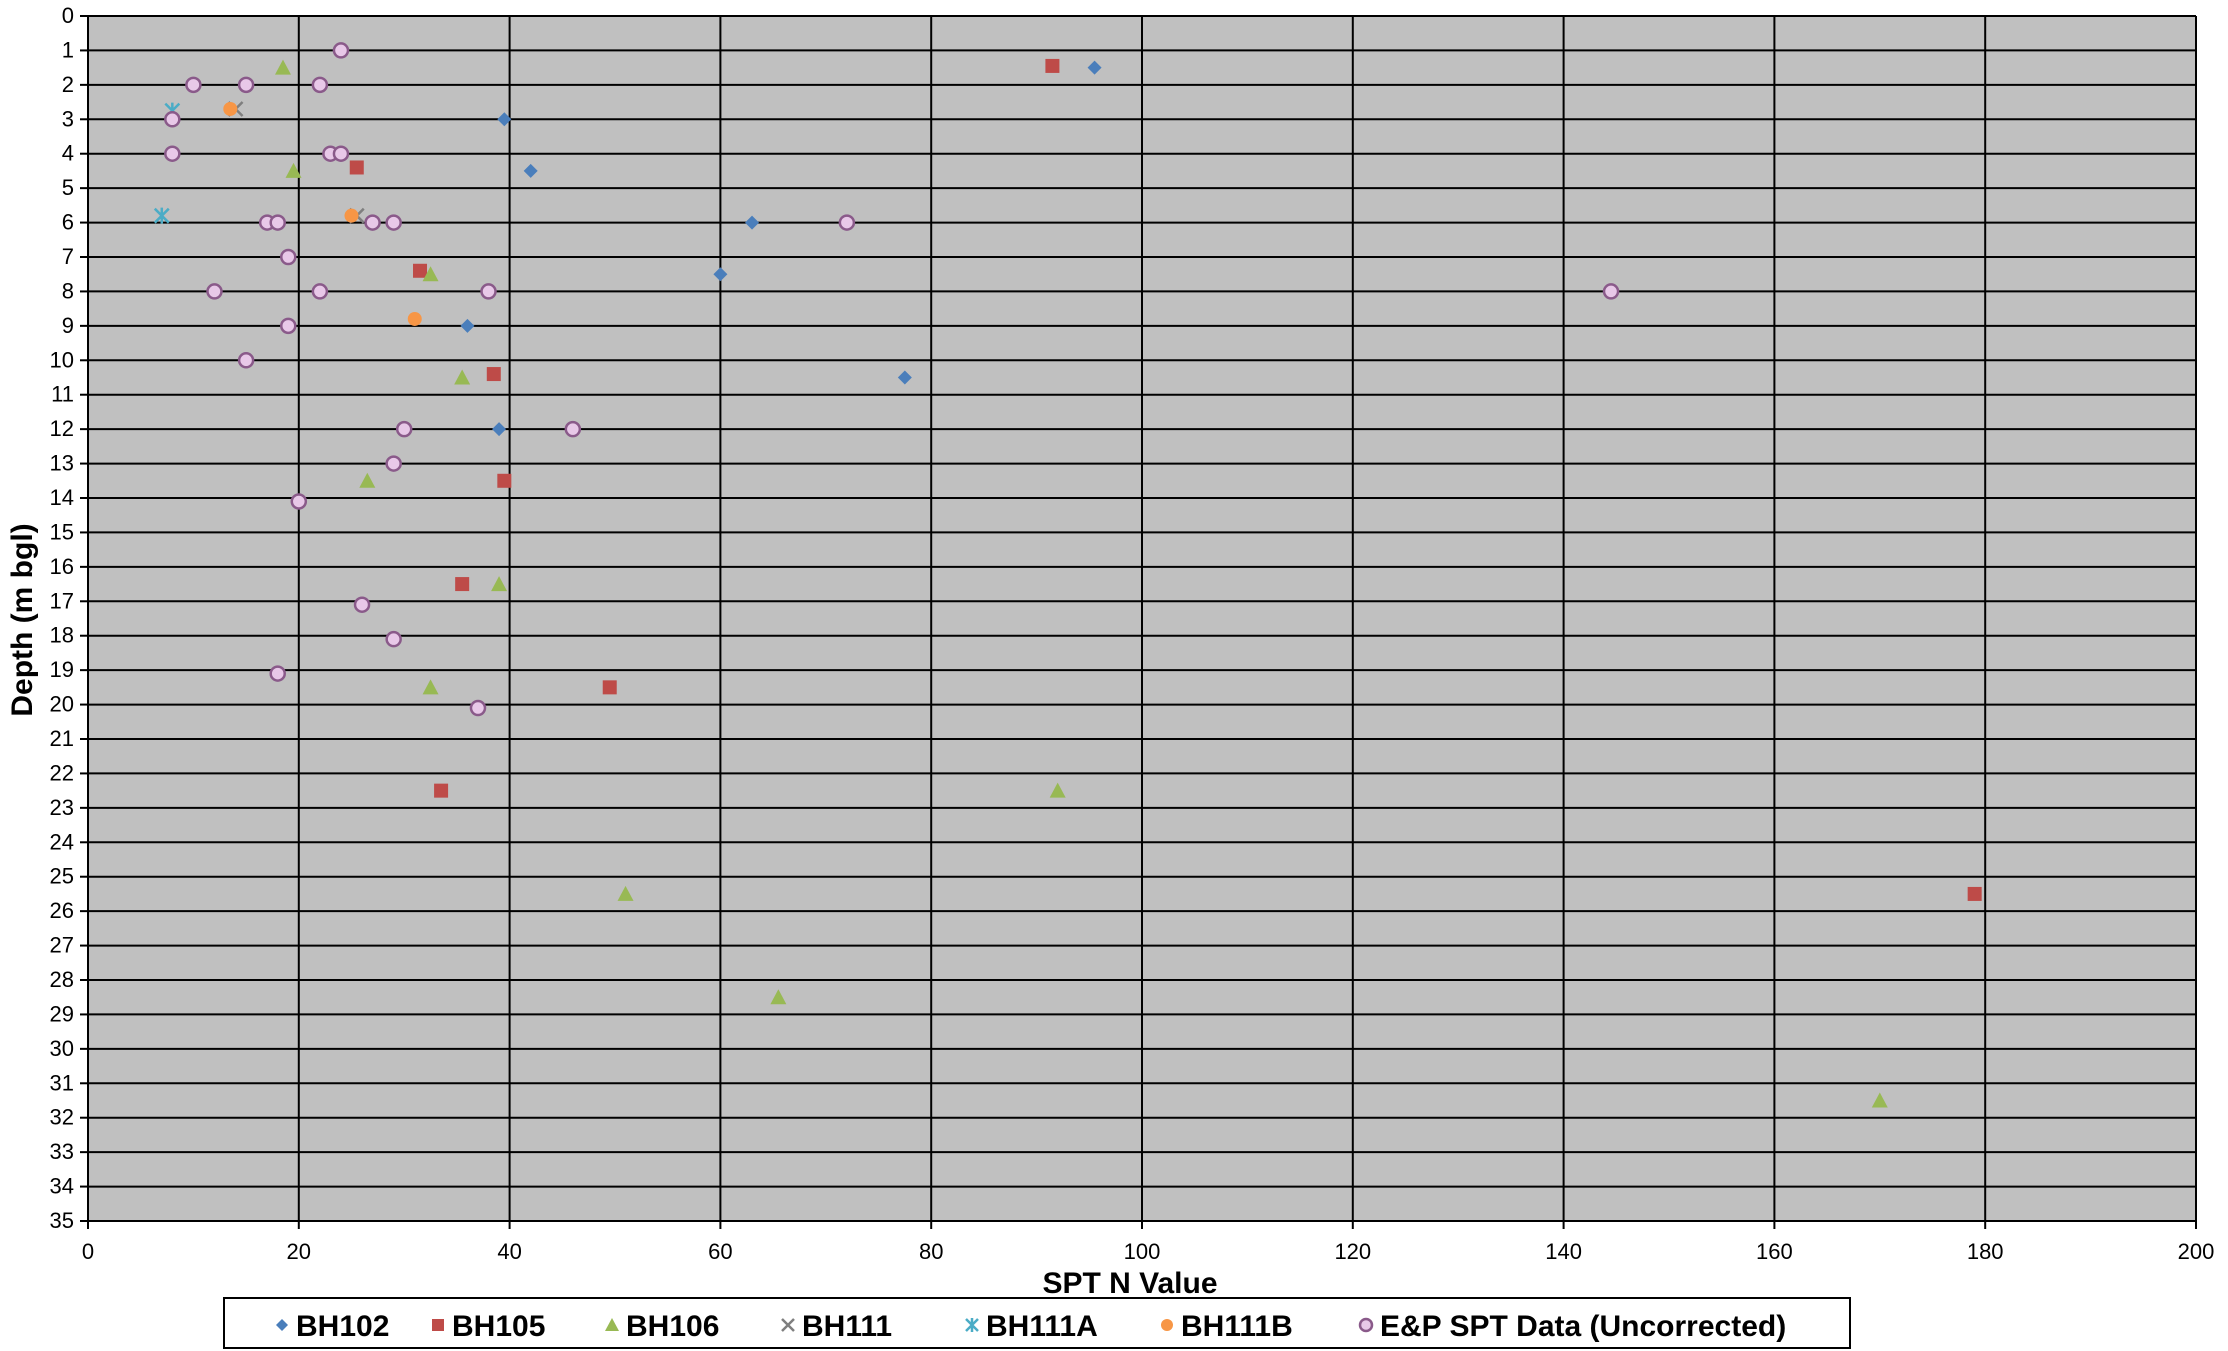 This screenshot has width=2228, height=1351. I want to click on x-tick-label: 100, so click(1142, 1251).